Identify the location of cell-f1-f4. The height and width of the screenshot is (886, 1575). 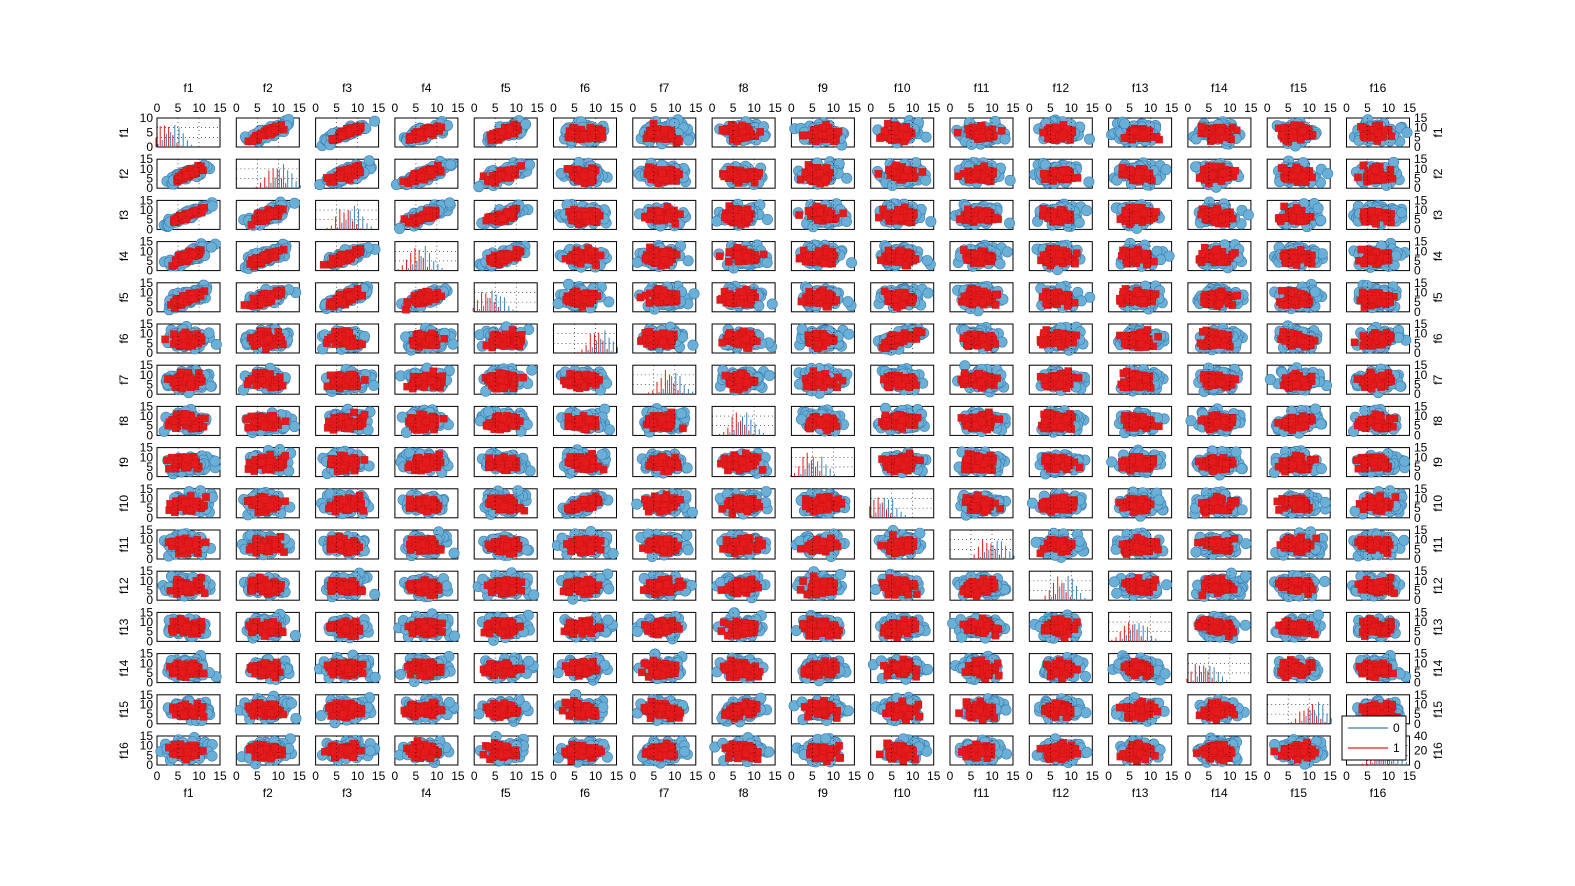
(426, 131).